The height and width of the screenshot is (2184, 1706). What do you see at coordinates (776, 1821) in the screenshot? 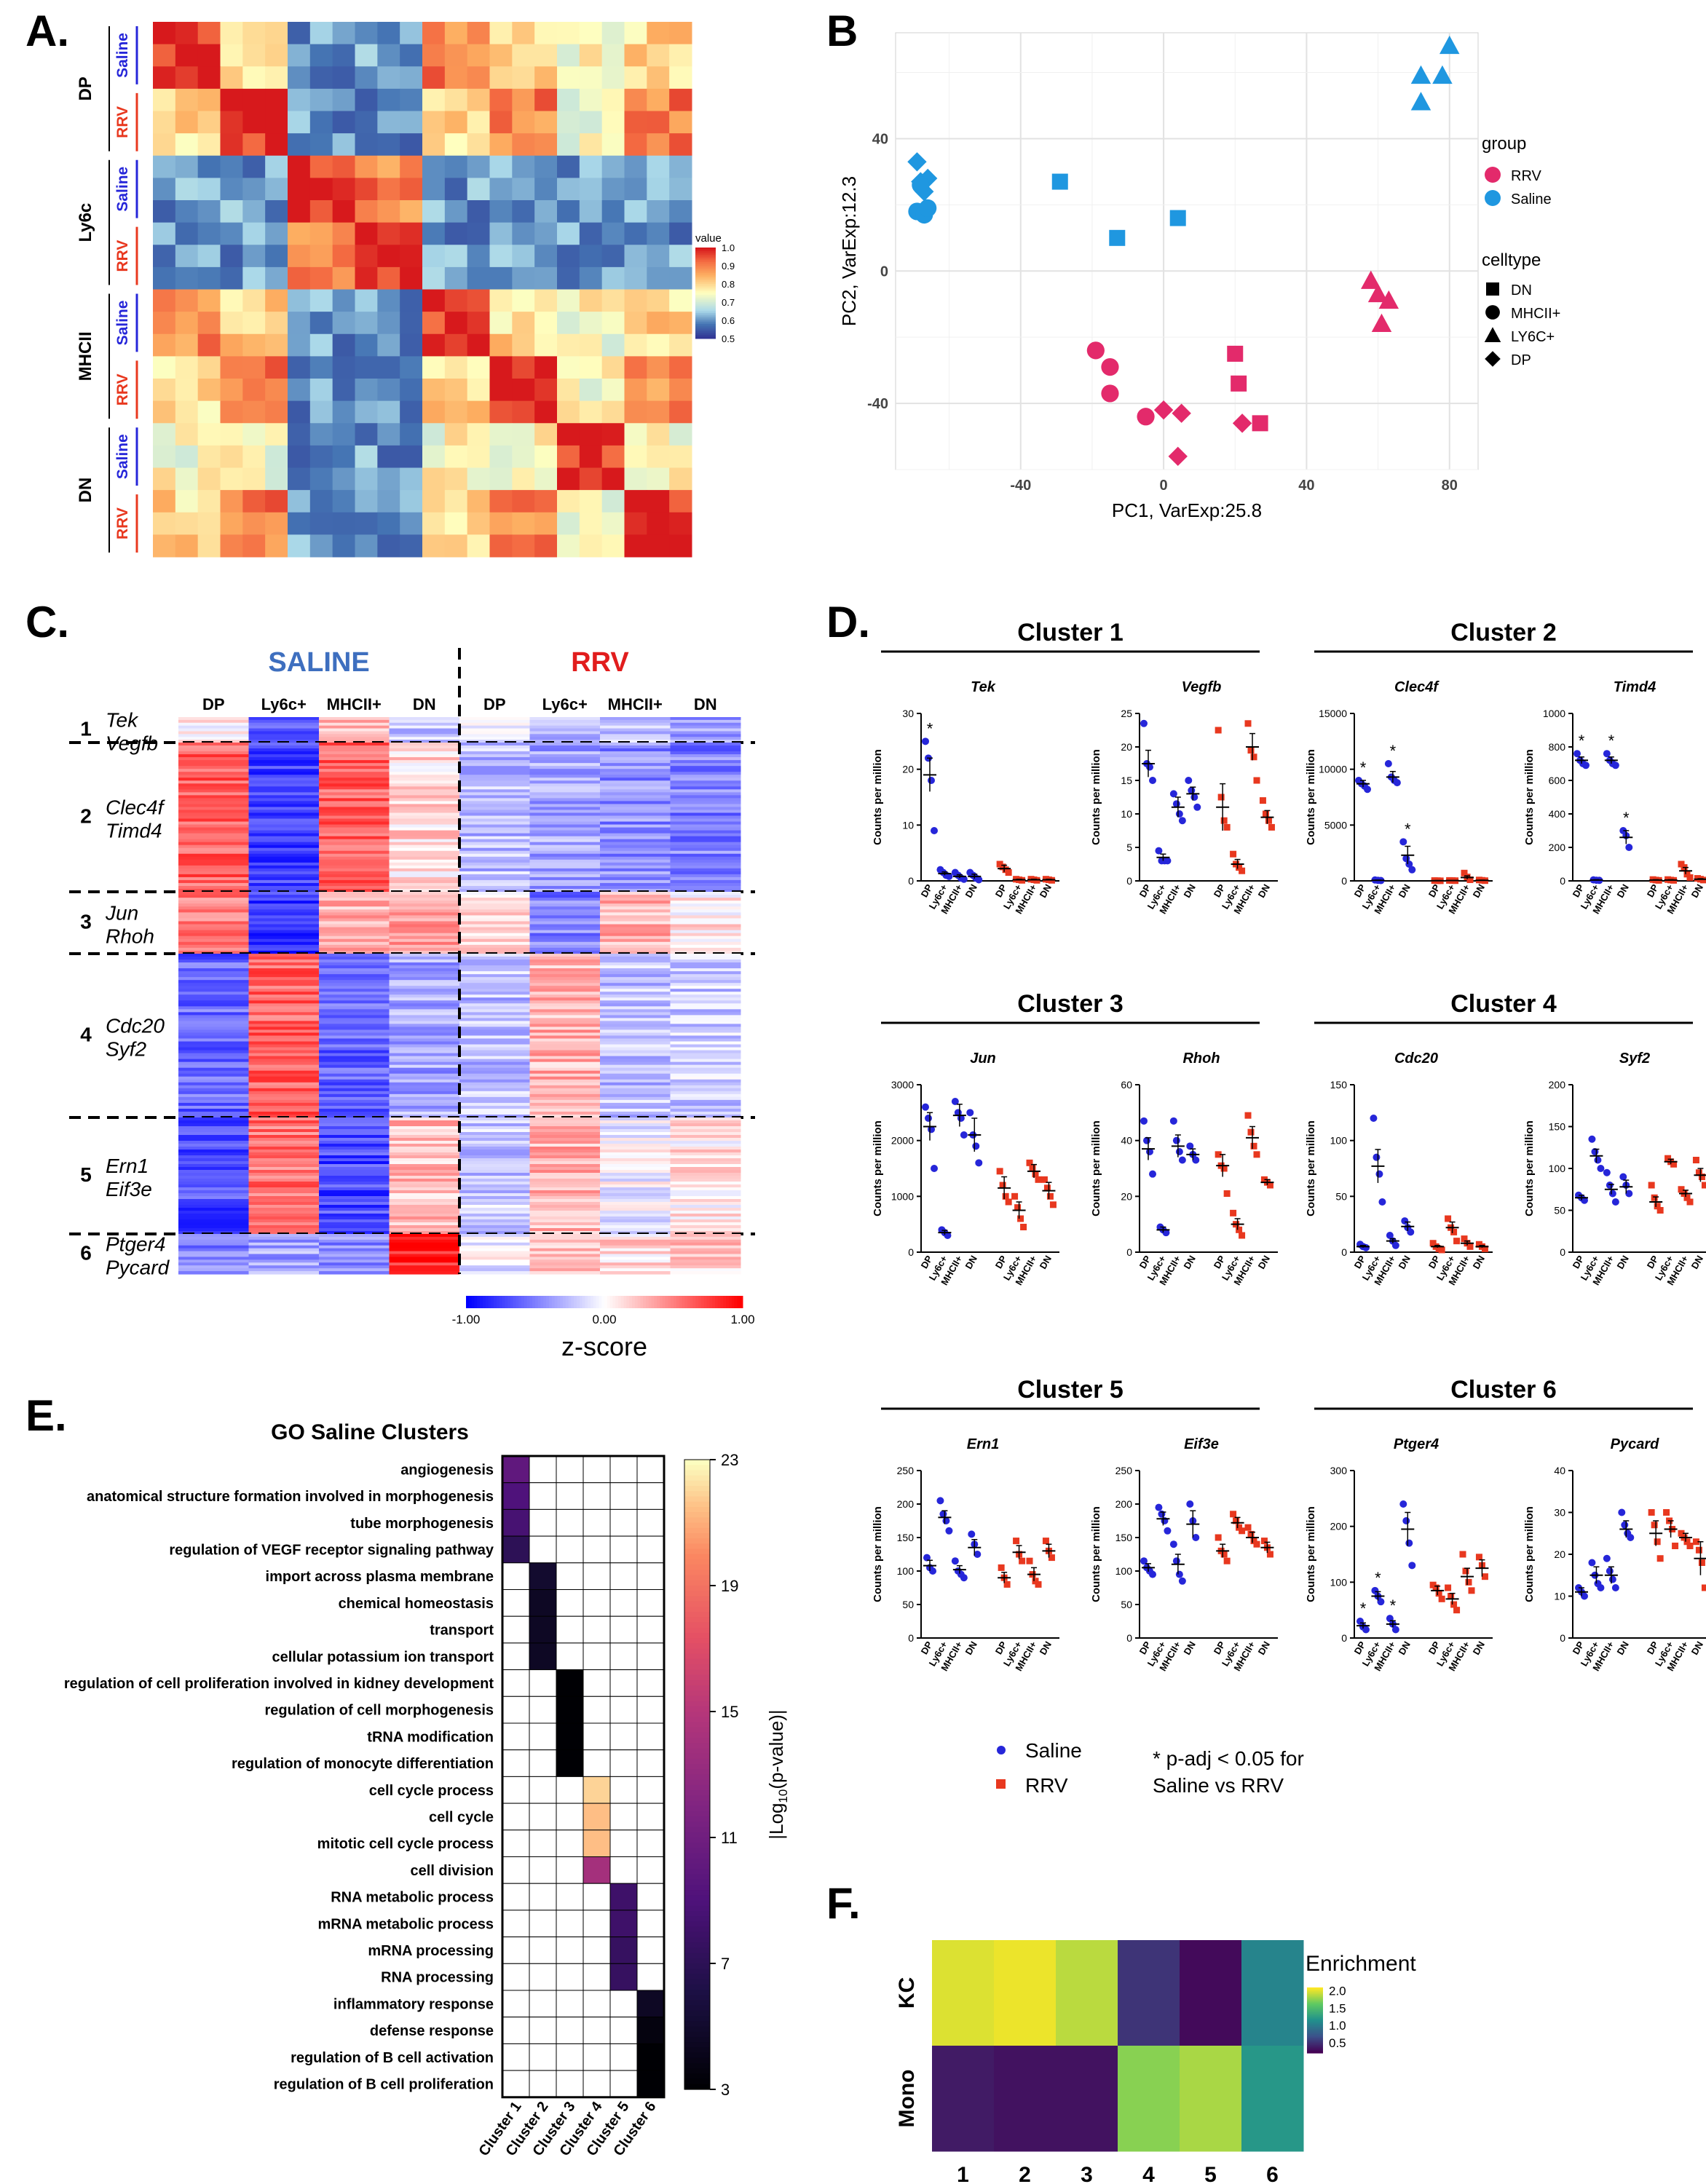
I see `colorbar-label-main: |Log` at bounding box center [776, 1821].